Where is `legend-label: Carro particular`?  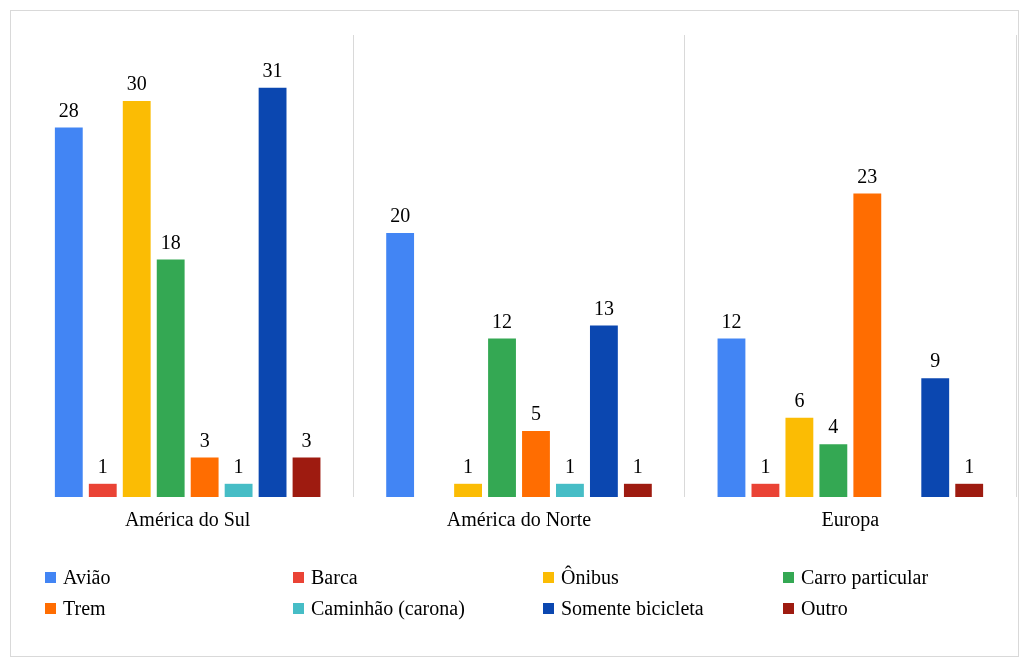 legend-label: Carro particular is located at coordinates (865, 577).